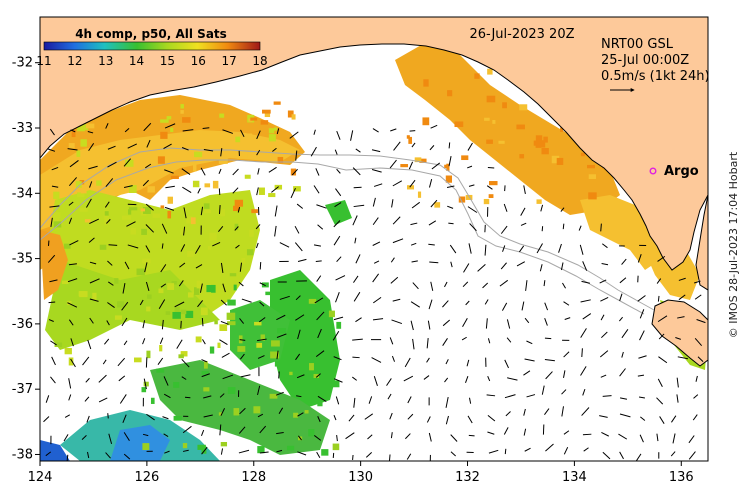 The height and width of the screenshot is (496, 750). I want to click on credit-text: © IMOS 28-Jul-2023 17:04 Hobart, so click(733, 245).